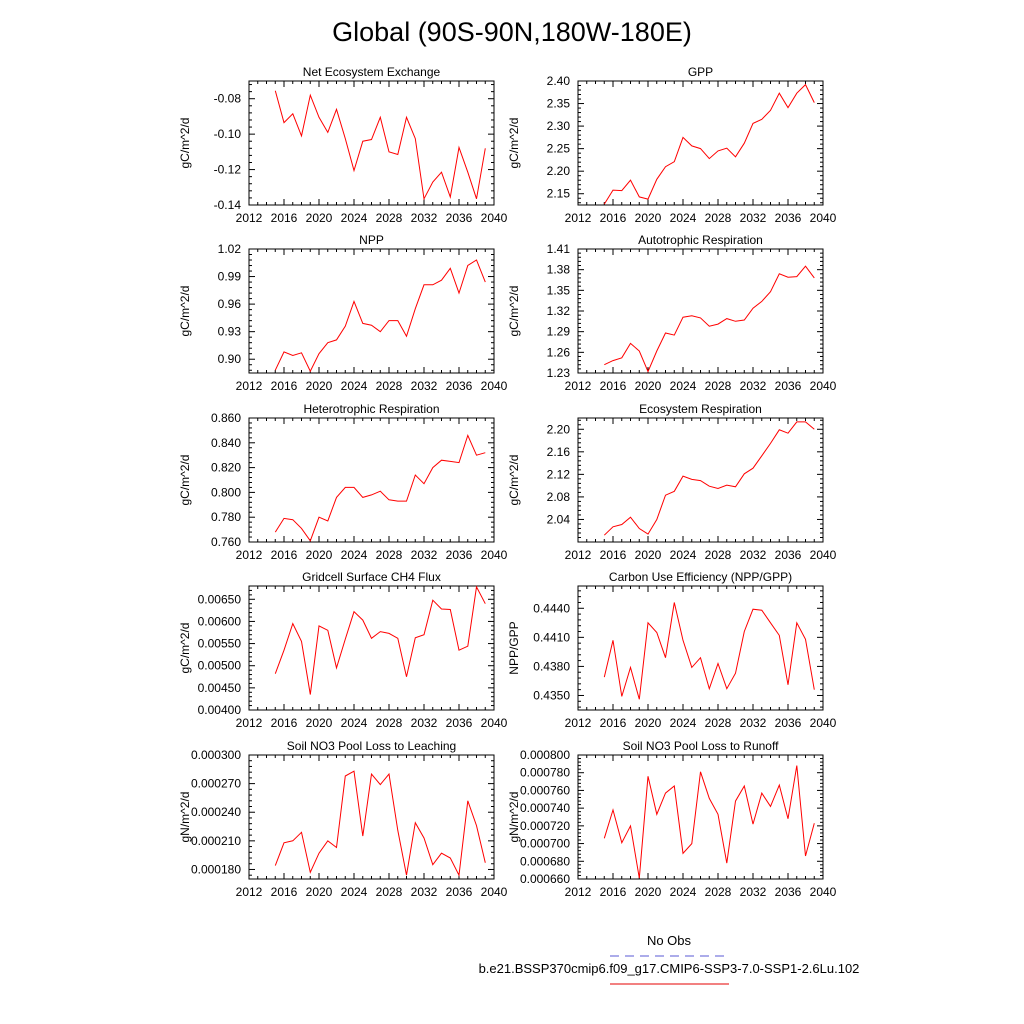 This screenshot has width=1024, height=1024. Describe the element at coordinates (700, 409) in the screenshot. I see `panel-title: Ecosystem Respiration` at that location.